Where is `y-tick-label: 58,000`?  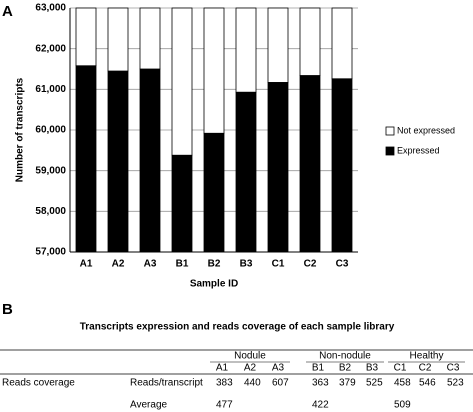
y-tick-label: 58,000 is located at coordinates (50, 211).